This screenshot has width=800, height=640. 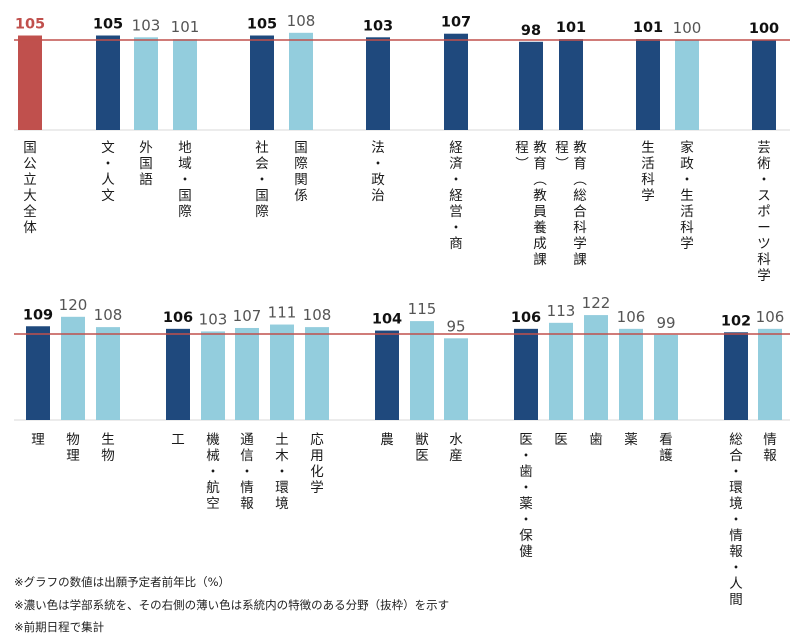 I want to click on category-label-0-8-0-4: 員, so click(x=540, y=212).